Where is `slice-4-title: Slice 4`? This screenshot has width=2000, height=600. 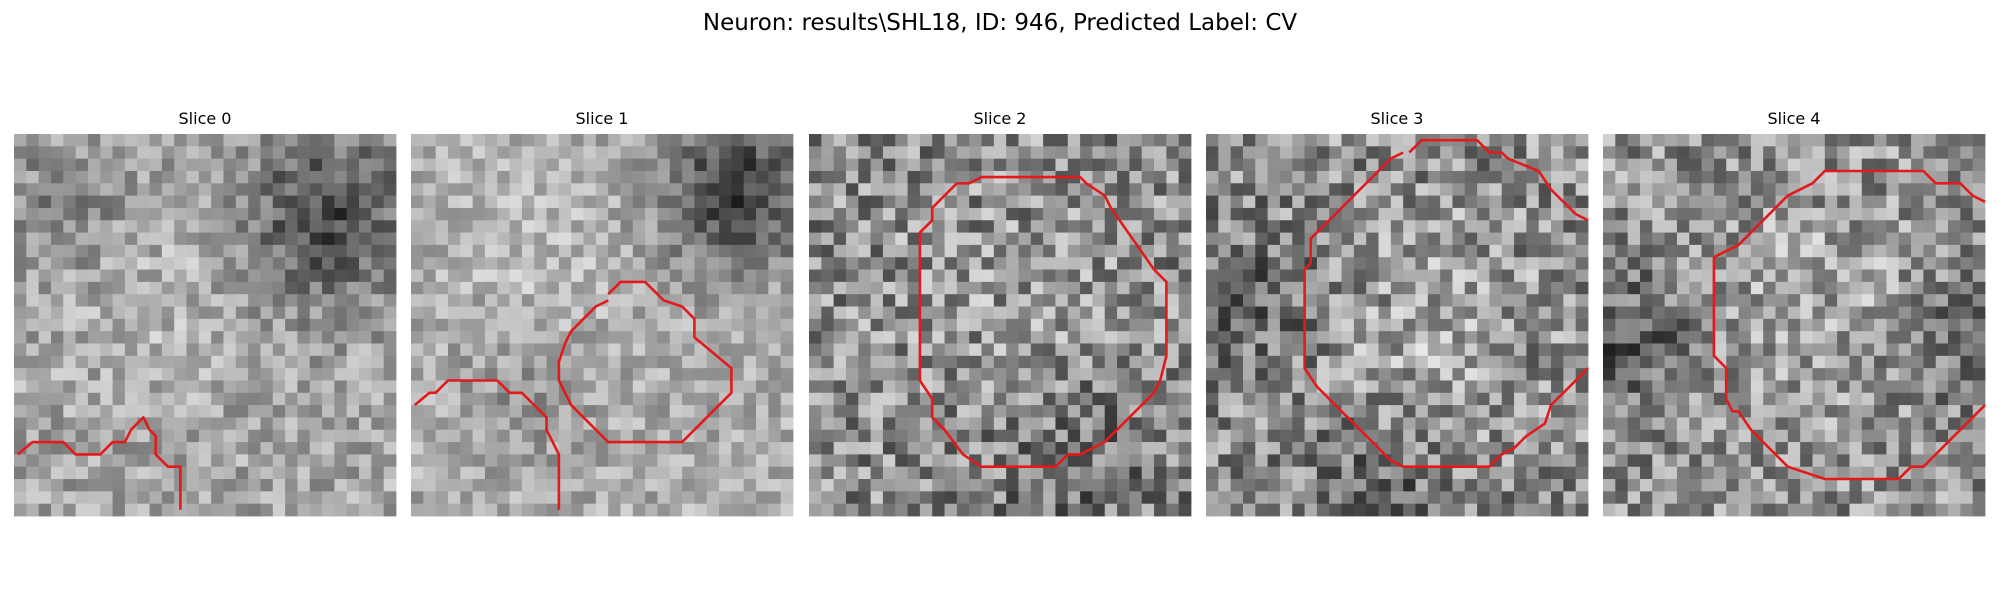
slice-4-title: Slice 4 is located at coordinates (1794, 118).